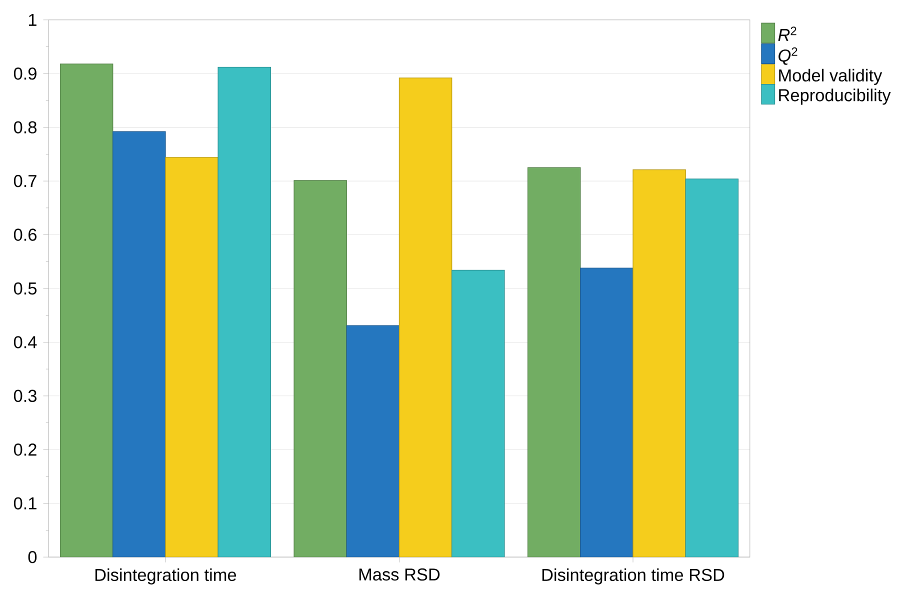  I want to click on x-tick-label: Disintegration time, so click(165, 576).